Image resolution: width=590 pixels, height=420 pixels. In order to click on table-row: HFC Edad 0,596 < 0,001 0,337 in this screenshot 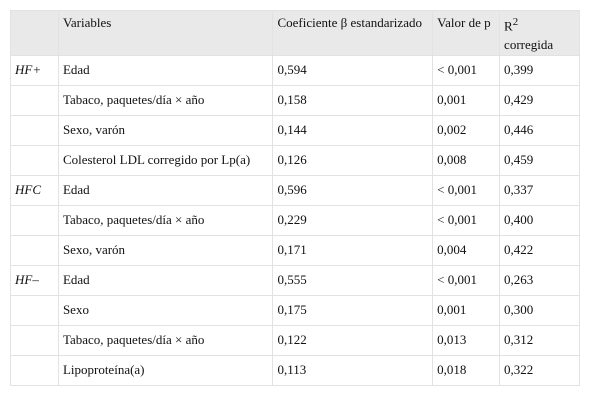, I will do `click(295, 190)`.